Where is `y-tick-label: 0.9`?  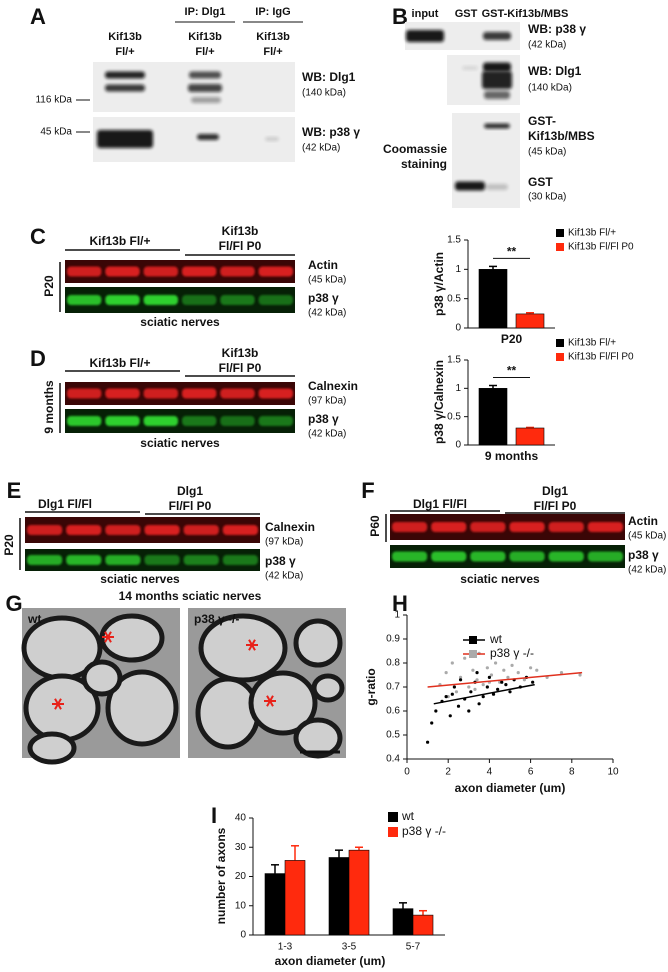
y-tick-label: 0.9 is located at coordinates (393, 639).